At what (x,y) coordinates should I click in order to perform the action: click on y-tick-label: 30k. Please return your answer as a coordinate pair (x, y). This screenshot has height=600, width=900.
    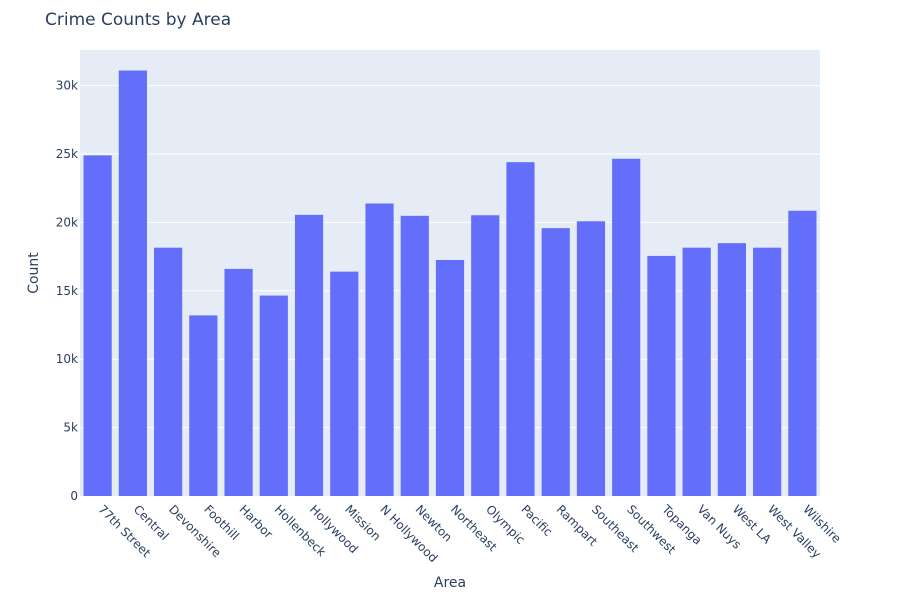
    Looking at the image, I should click on (67, 86).